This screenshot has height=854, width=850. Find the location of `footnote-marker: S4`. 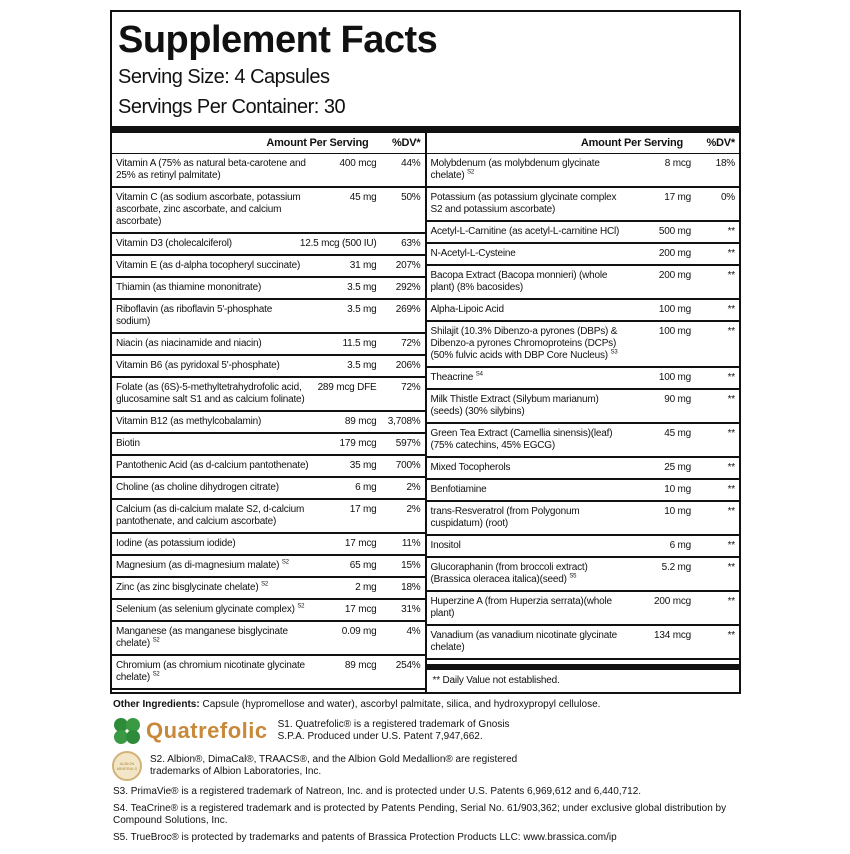

footnote-marker: S4 is located at coordinates (479, 374).